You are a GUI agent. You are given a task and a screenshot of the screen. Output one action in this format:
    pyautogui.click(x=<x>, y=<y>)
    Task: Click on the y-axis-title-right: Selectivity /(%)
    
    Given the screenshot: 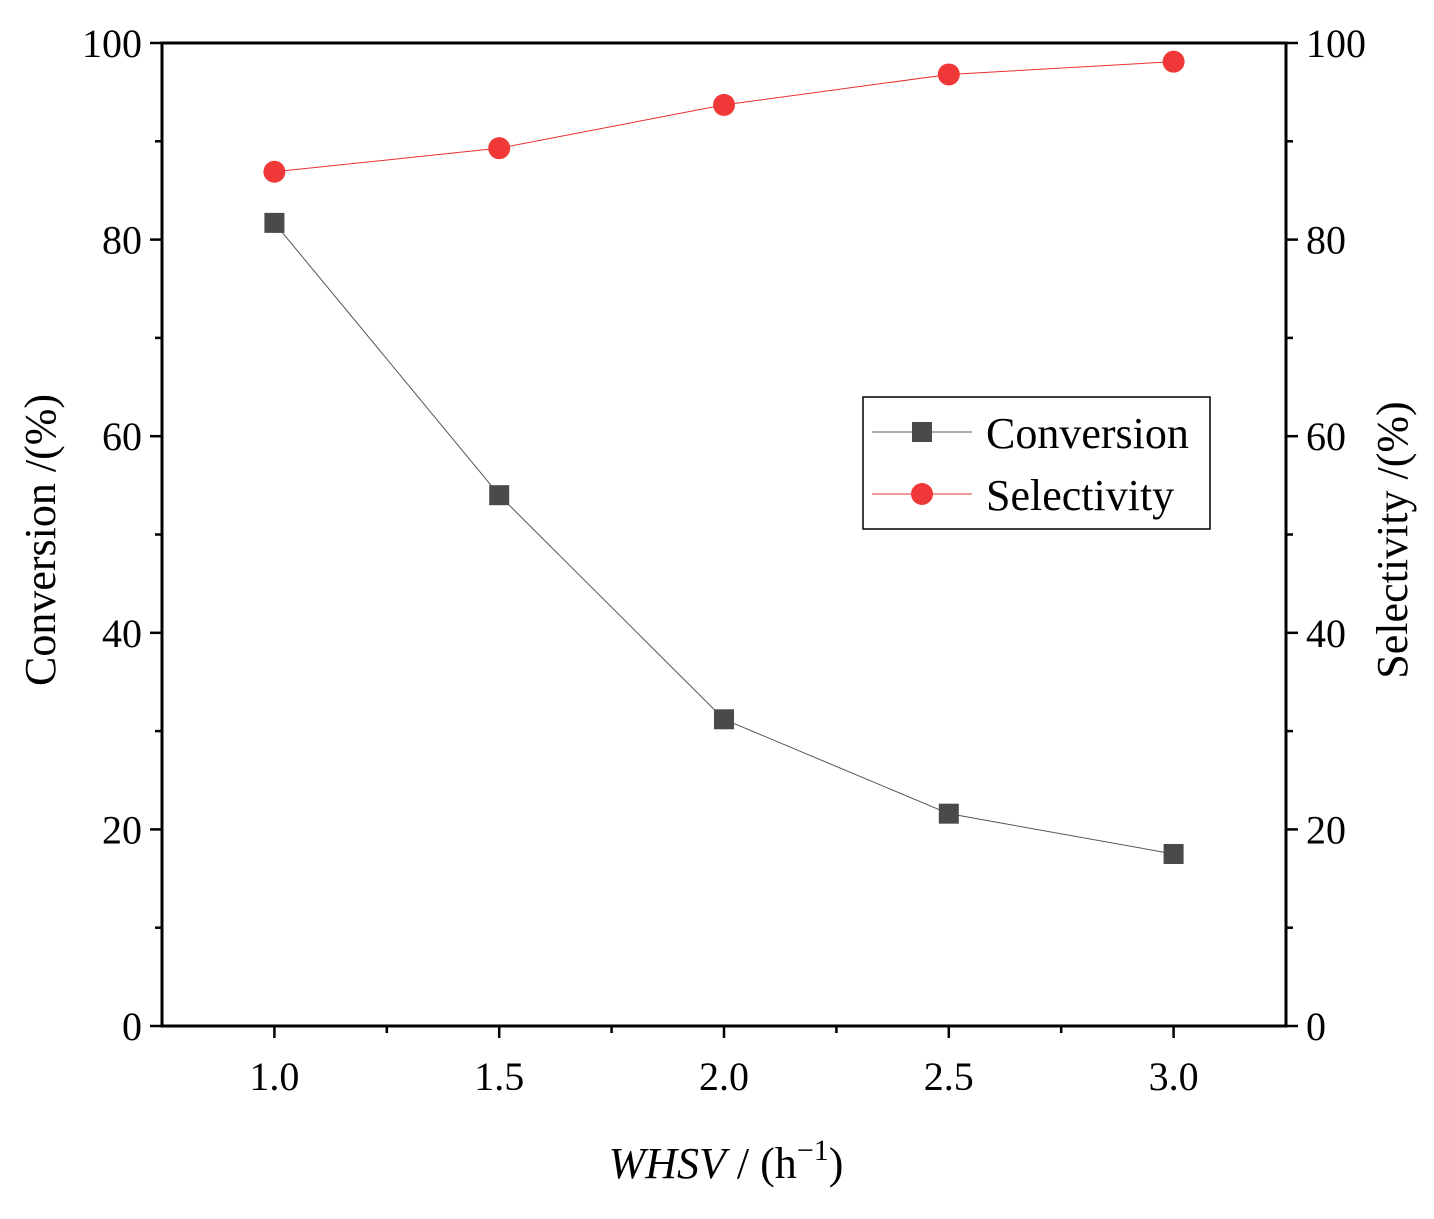 What is the action you would take?
    pyautogui.click(x=1392, y=539)
    